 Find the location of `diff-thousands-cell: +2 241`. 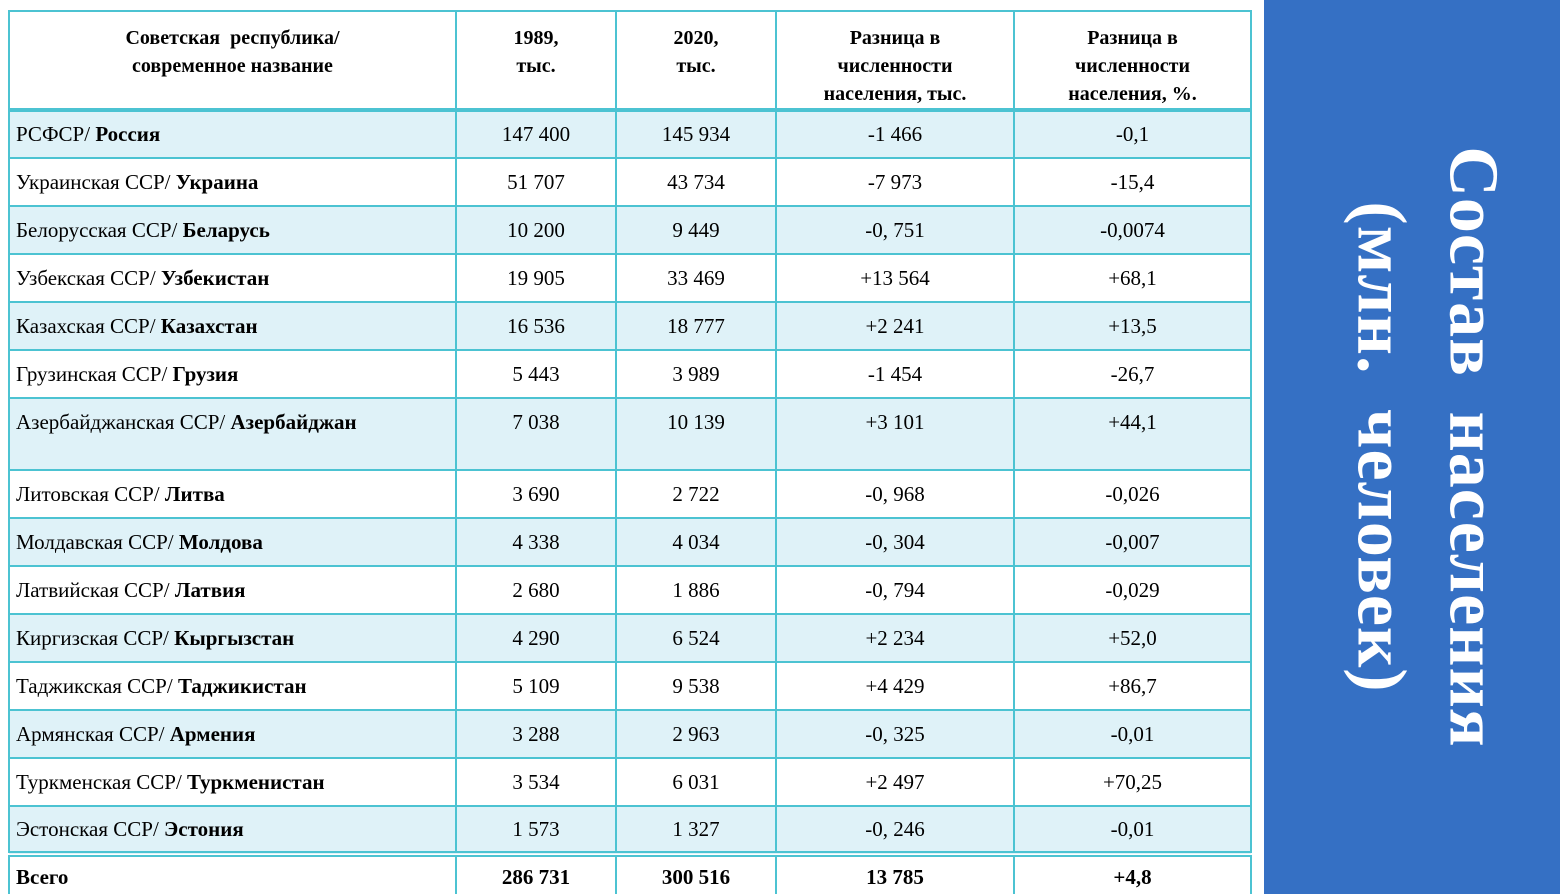

diff-thousands-cell: +2 241 is located at coordinates (895, 326).